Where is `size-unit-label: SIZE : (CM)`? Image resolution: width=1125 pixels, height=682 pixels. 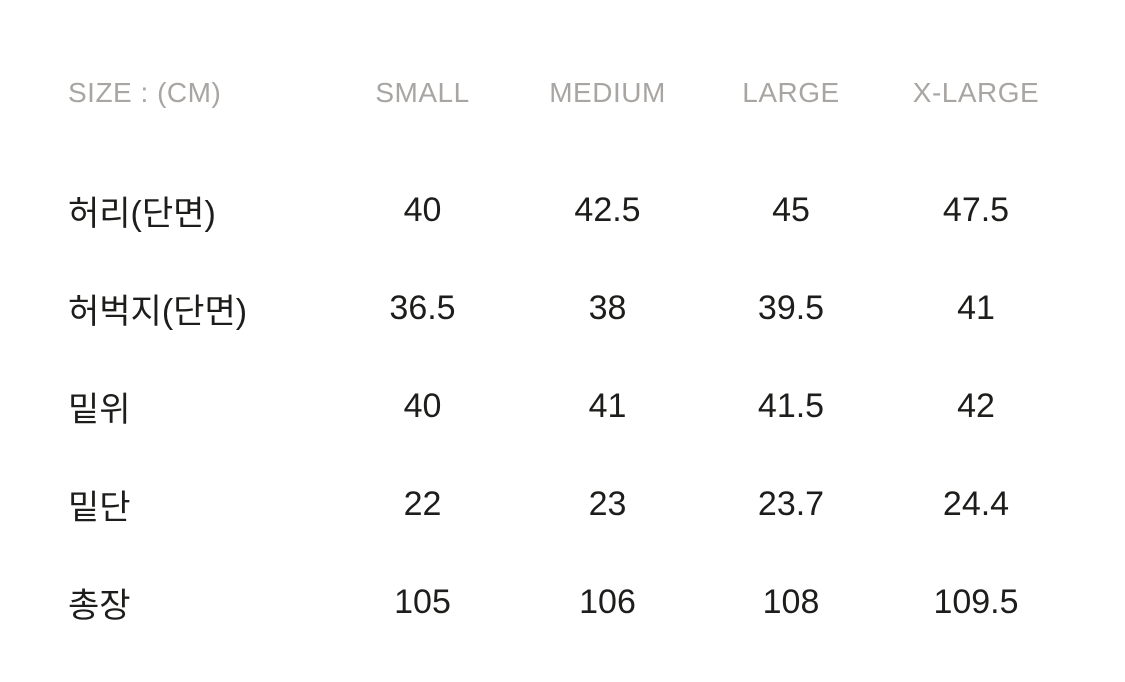
size-unit-label: SIZE : (CM) is located at coordinates (145, 92).